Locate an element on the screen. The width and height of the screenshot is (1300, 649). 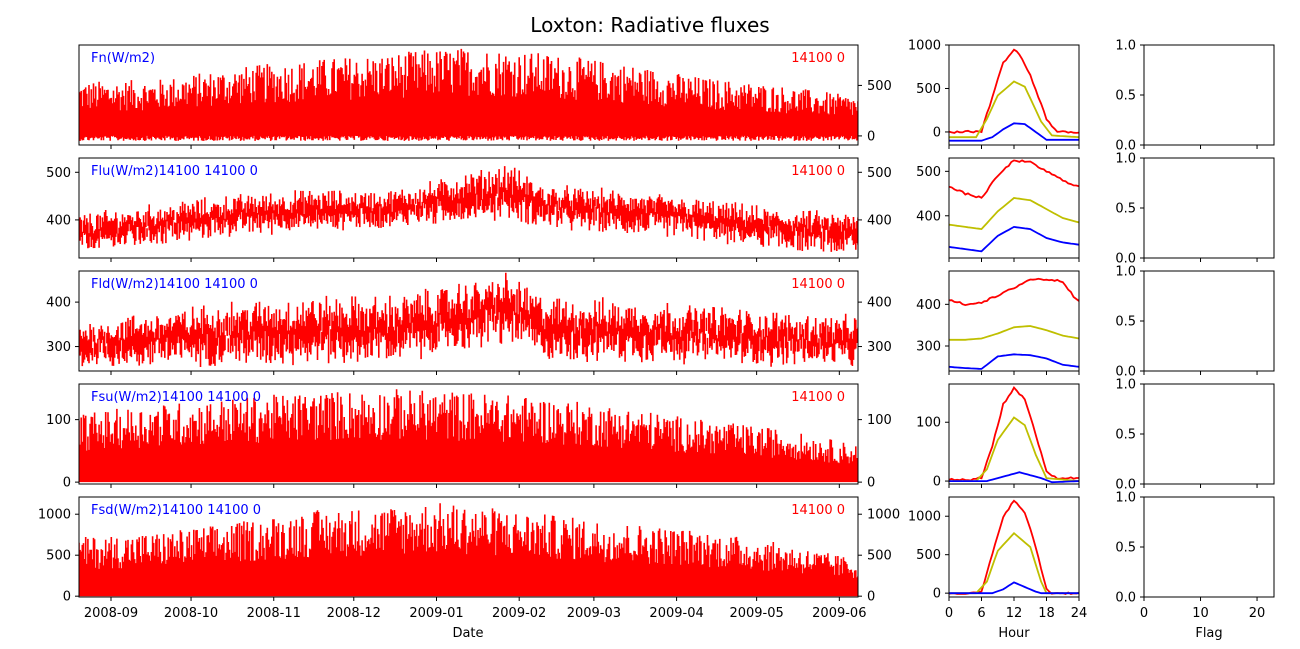
y-tick-label: 500 is located at coordinates (928, 172).